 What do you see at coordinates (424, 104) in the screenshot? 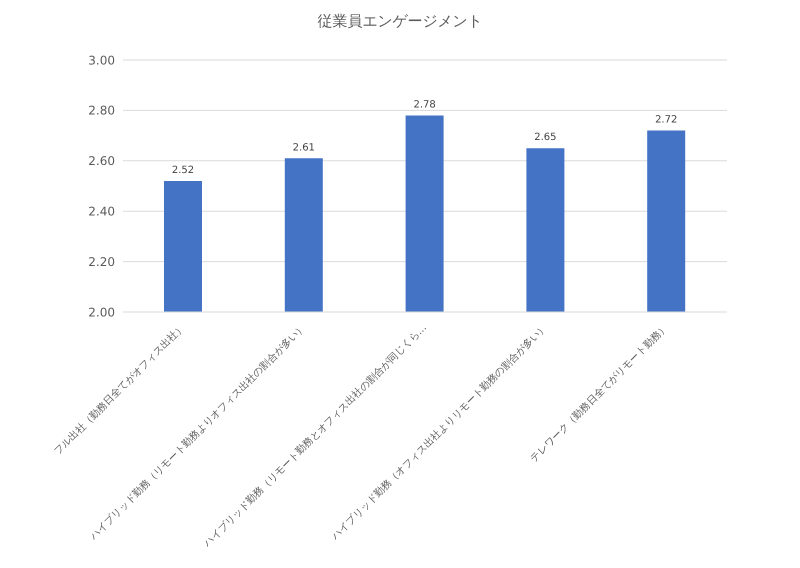
I see `data-label: 2.78` at bounding box center [424, 104].